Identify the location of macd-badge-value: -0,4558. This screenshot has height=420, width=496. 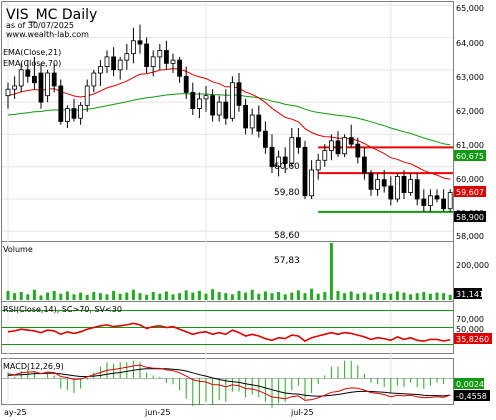
(472, 395).